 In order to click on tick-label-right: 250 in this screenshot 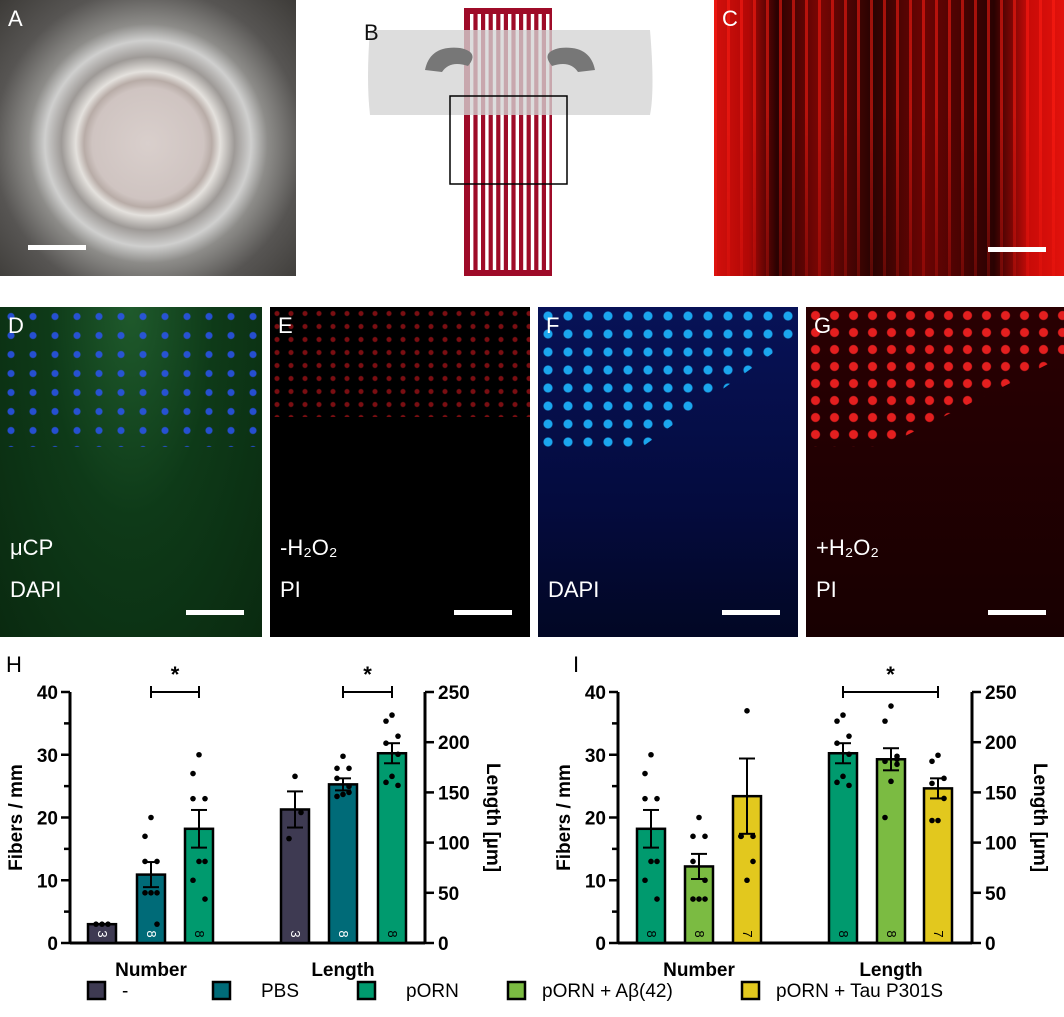, I will do `click(1001, 693)`.